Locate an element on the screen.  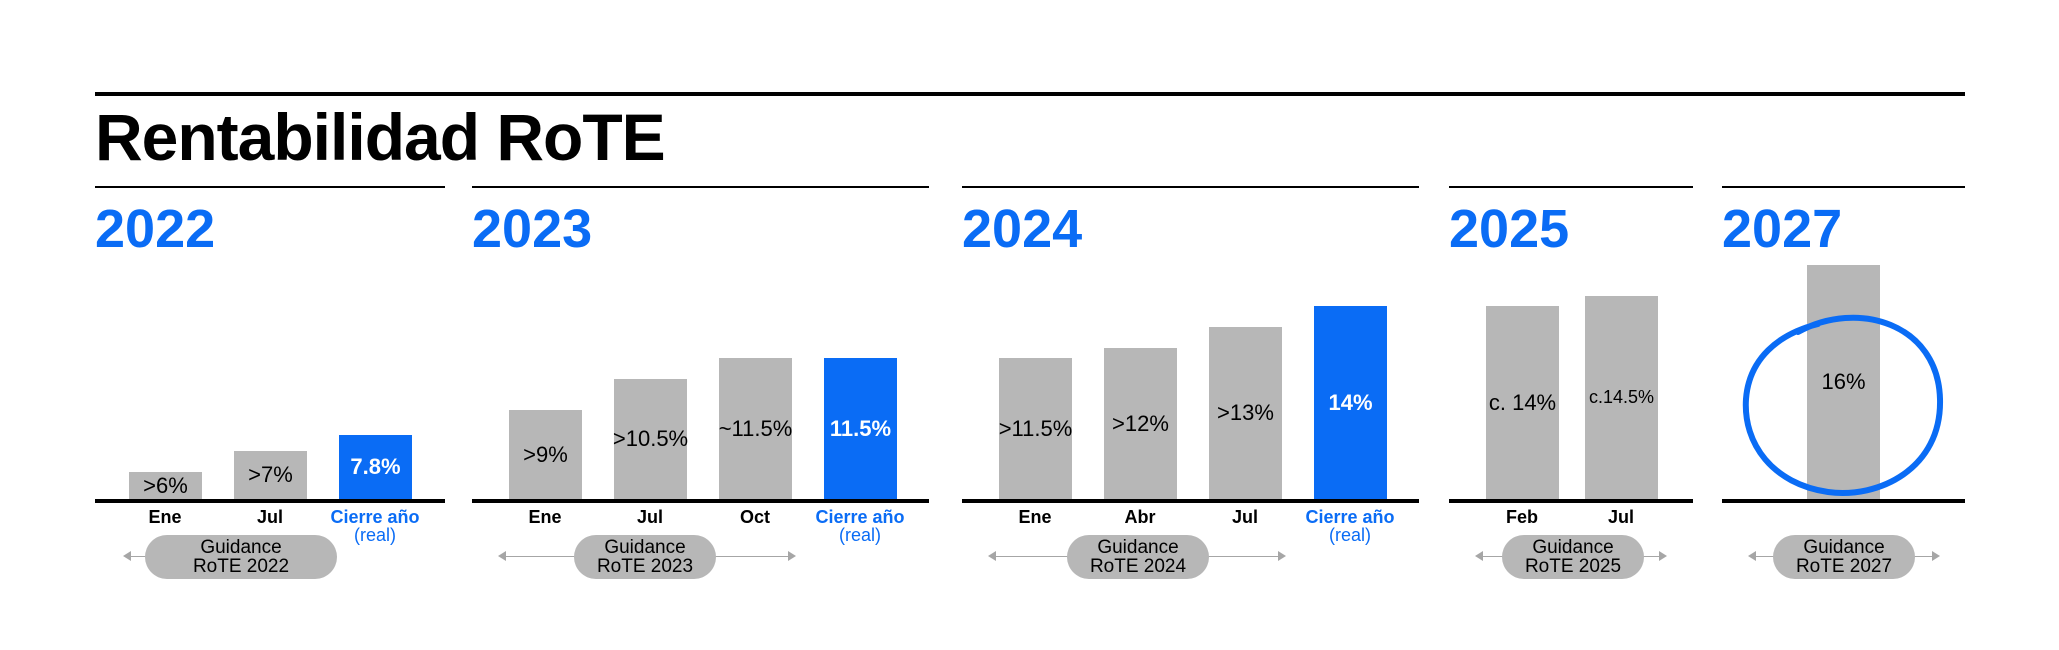
guidance-pill: Guidance RoTE 2027 is located at coordinates (1844, 557).